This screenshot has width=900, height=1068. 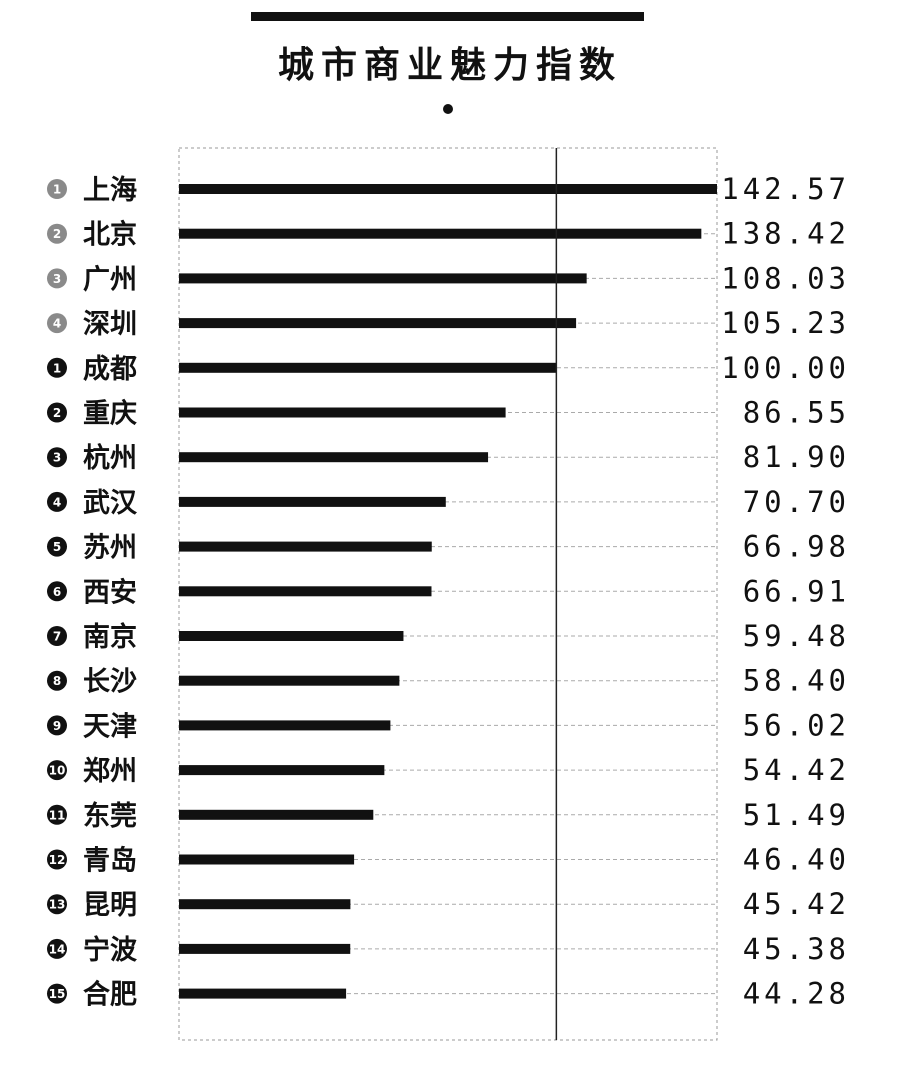 I want to click on rank-number: 8, so click(x=57, y=681).